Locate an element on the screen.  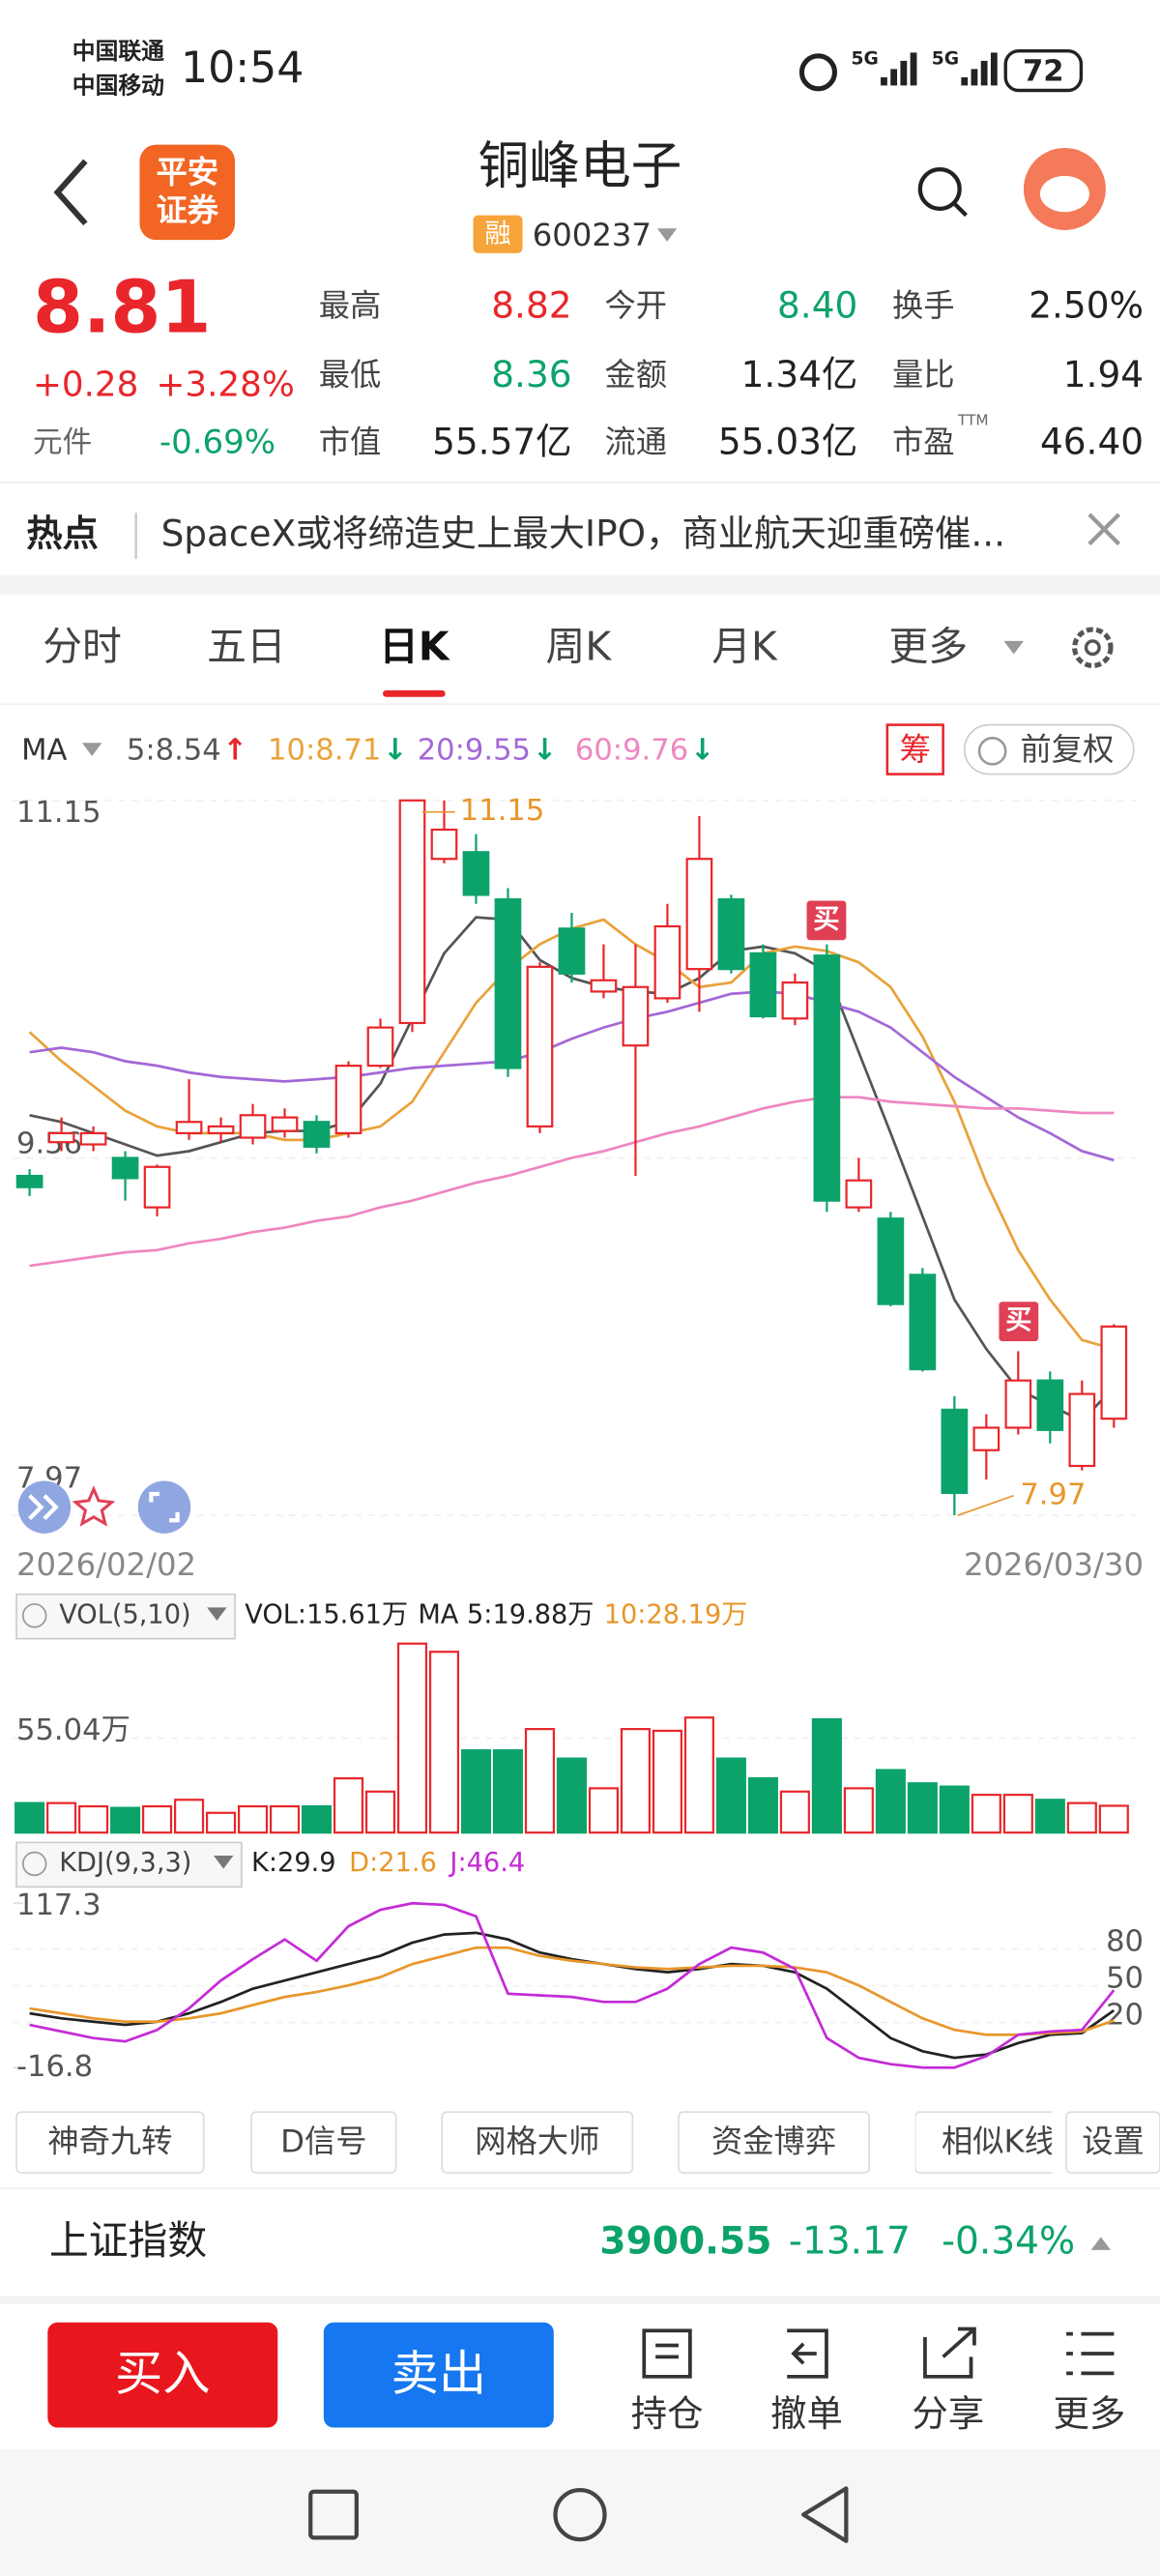
tab: 月K is located at coordinates (744, 646).